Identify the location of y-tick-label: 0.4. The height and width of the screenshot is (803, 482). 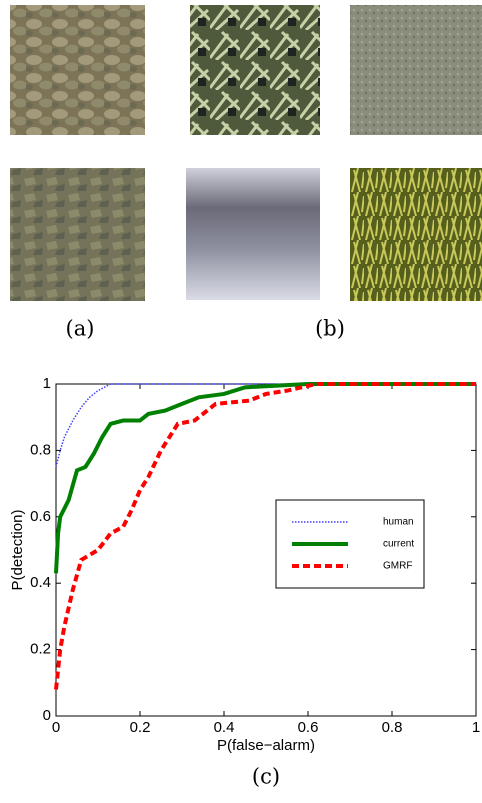
(40, 582).